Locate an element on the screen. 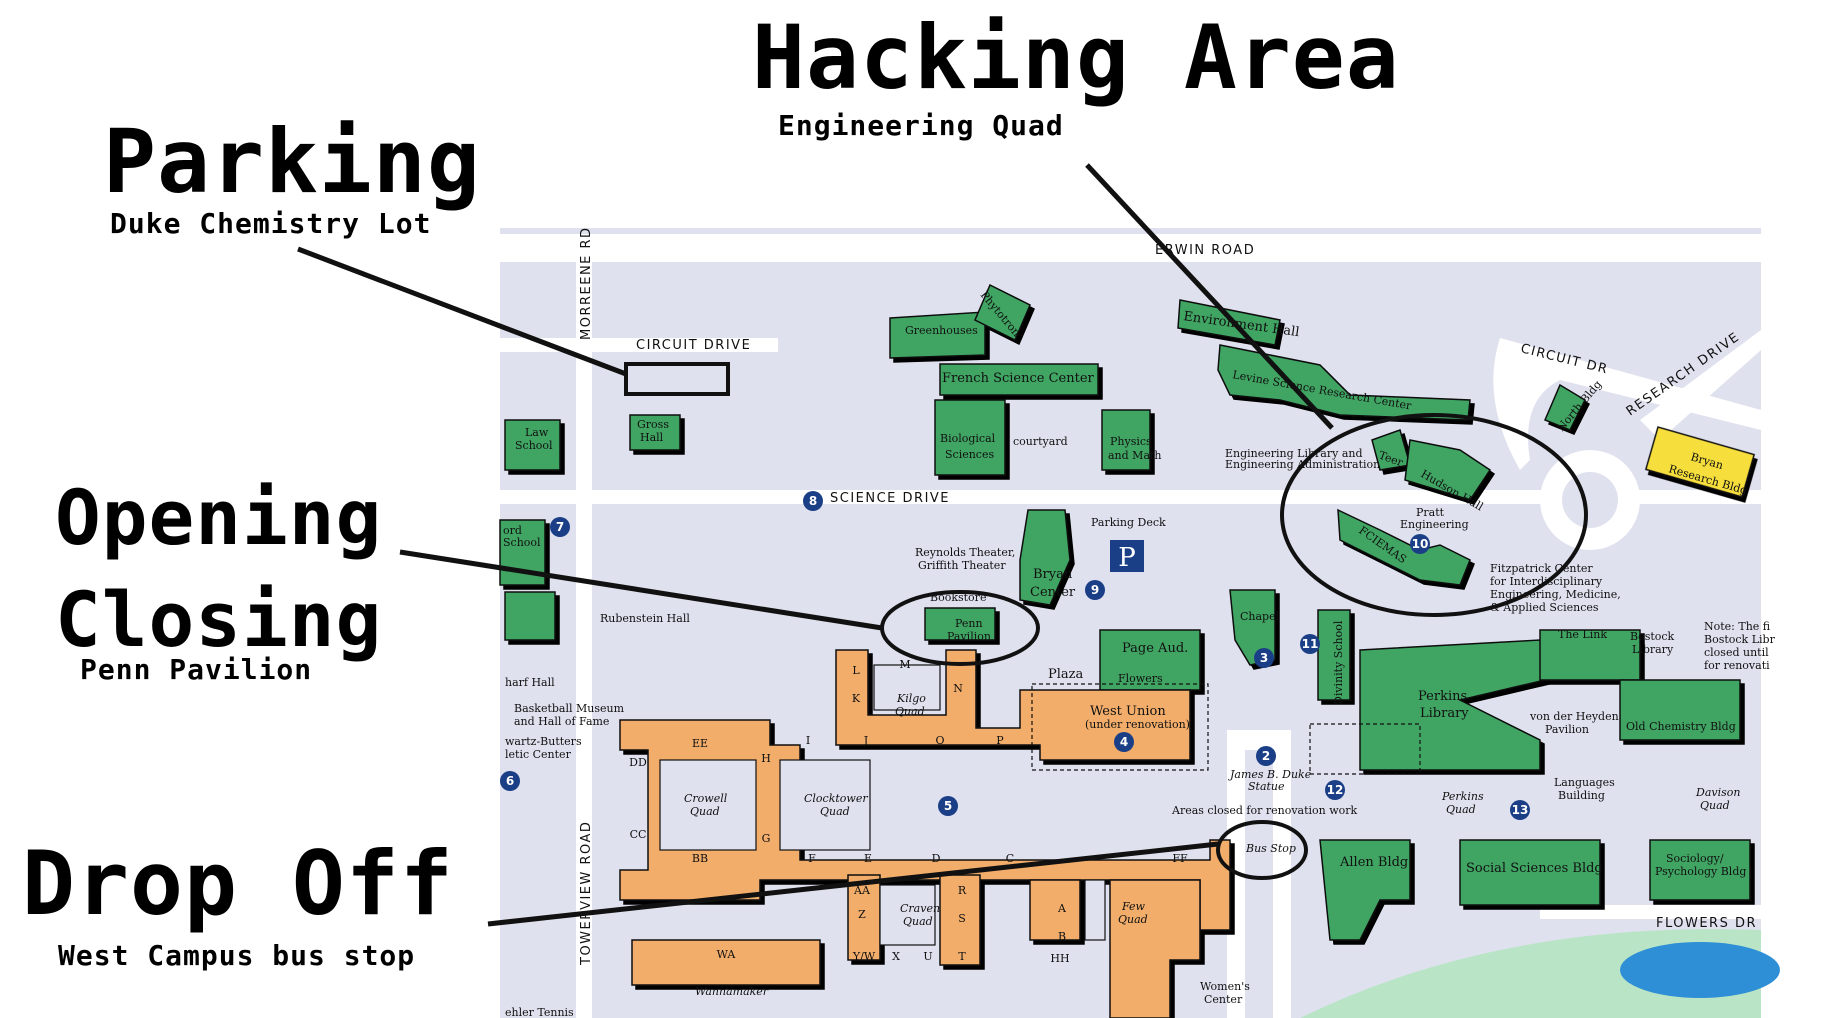 Image resolution: width=1826 pixels, height=1018 pixels. bus-stop-ellipse is located at coordinates (1262, 850).